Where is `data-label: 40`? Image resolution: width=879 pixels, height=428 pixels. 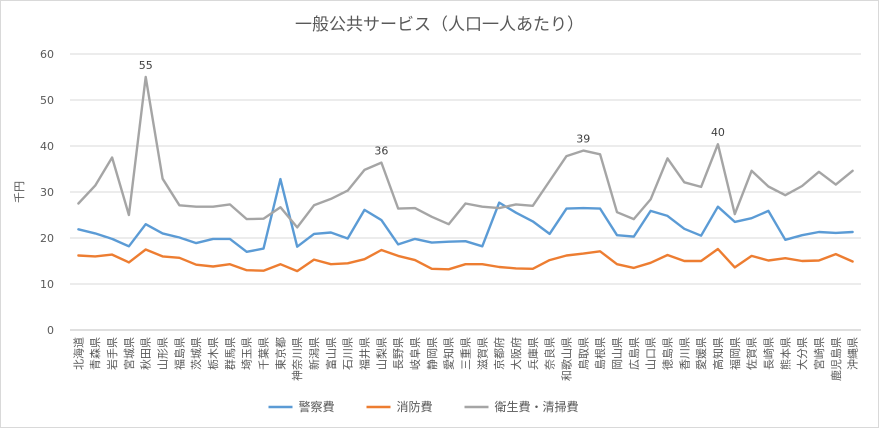 data-label: 40 is located at coordinates (718, 132).